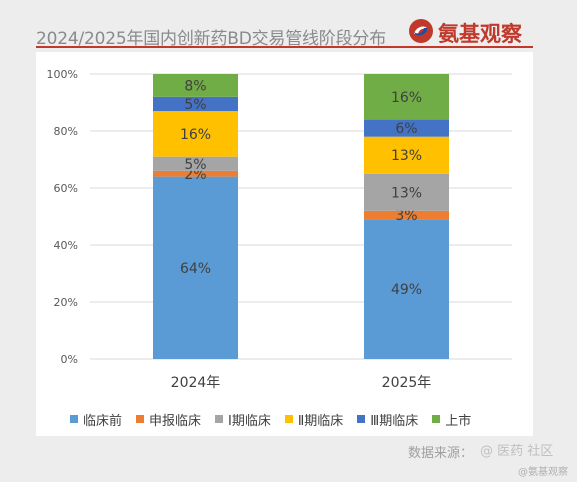 The image size is (577, 482). I want to click on legend-label: Ⅰ期临床, so click(249, 421).